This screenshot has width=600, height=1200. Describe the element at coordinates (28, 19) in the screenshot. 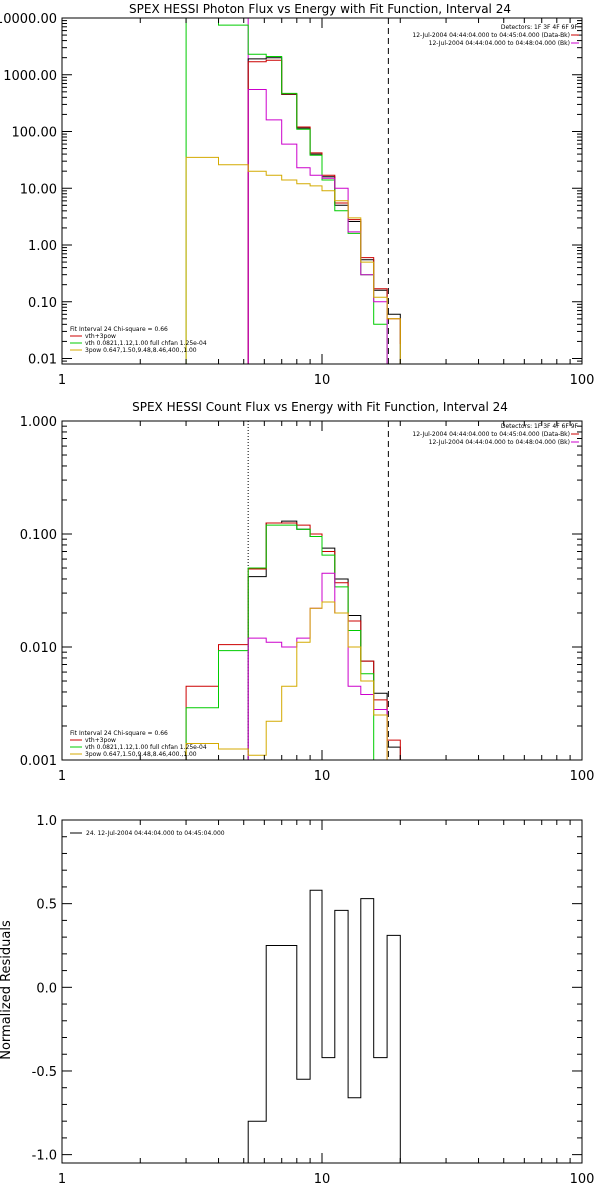

I see `y-tick-label: 10000.00` at that location.